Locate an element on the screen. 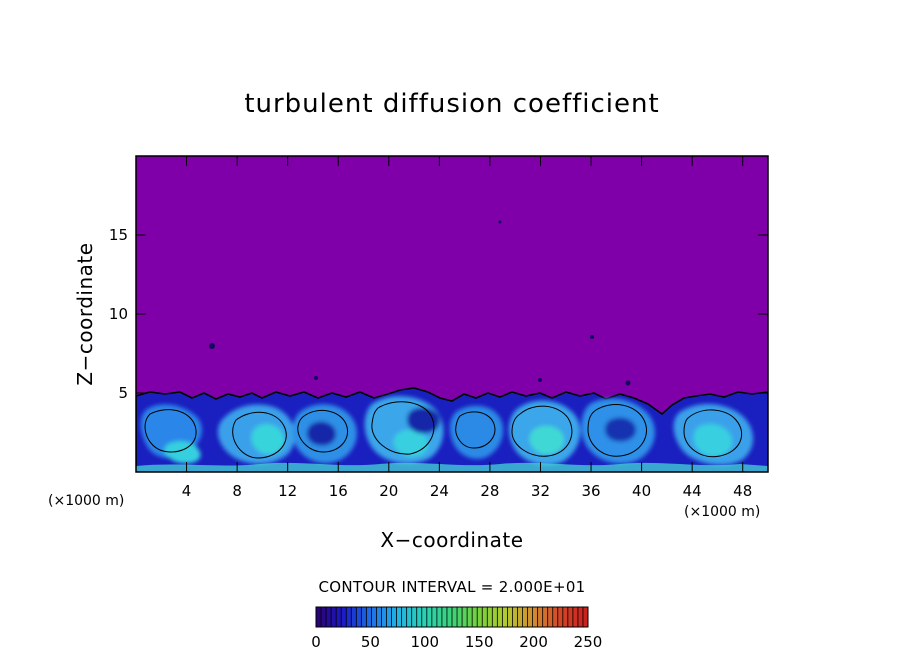 The image size is (904, 654). colorbar-tick-label: 100 is located at coordinates (424, 642).